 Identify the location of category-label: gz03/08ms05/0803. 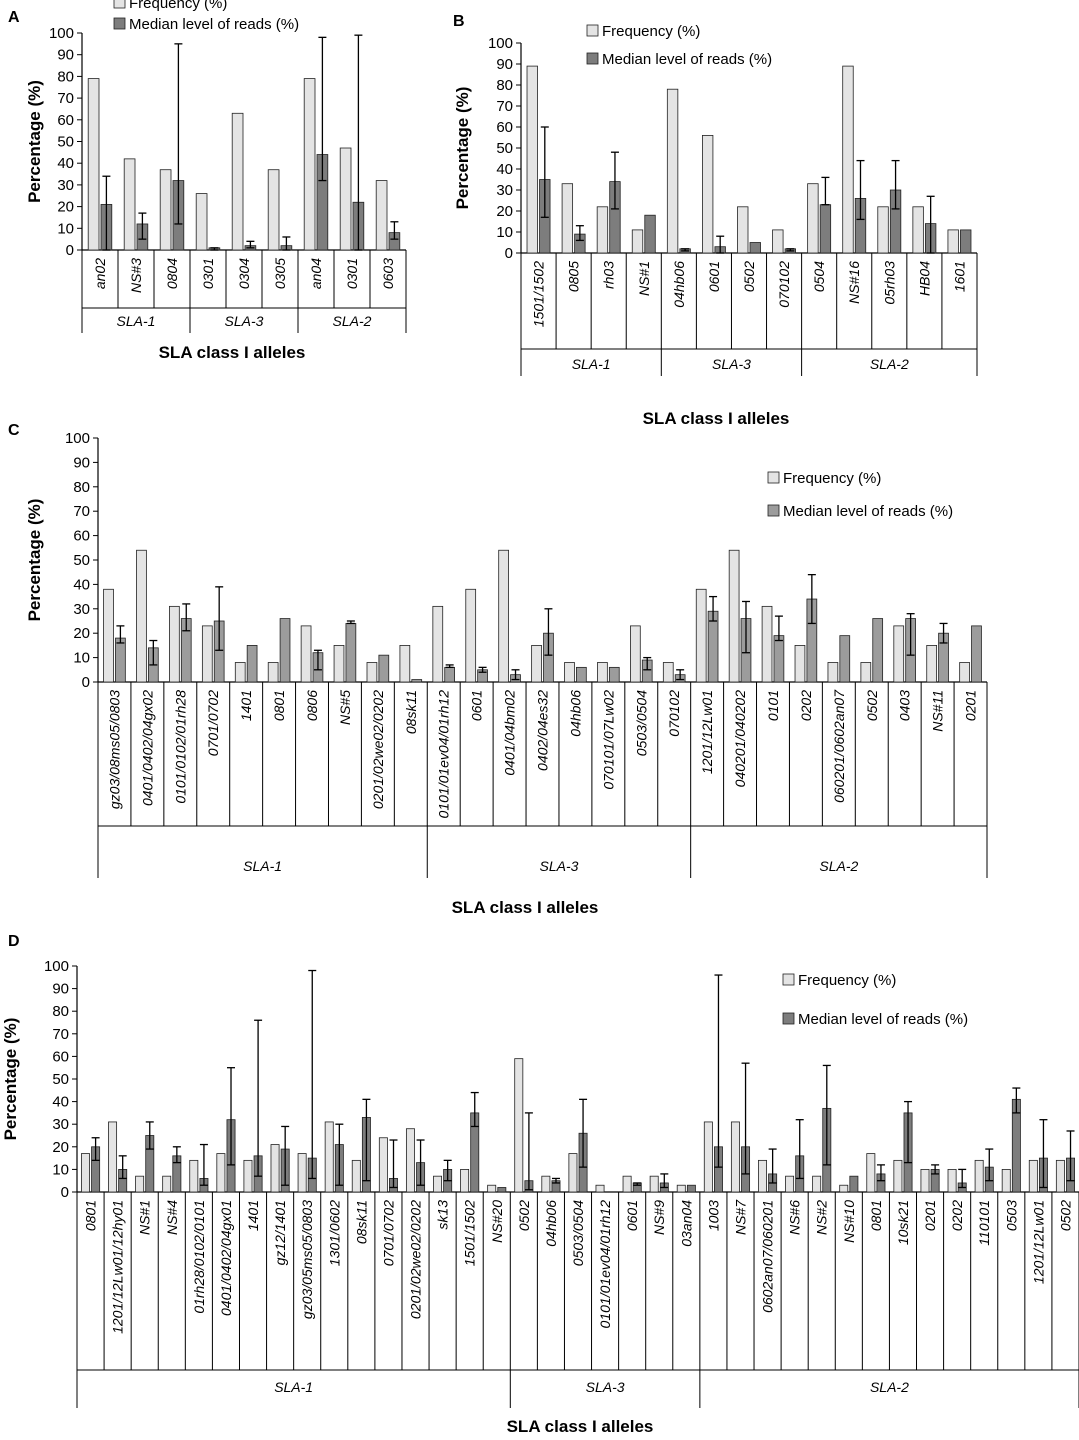
(114, 749).